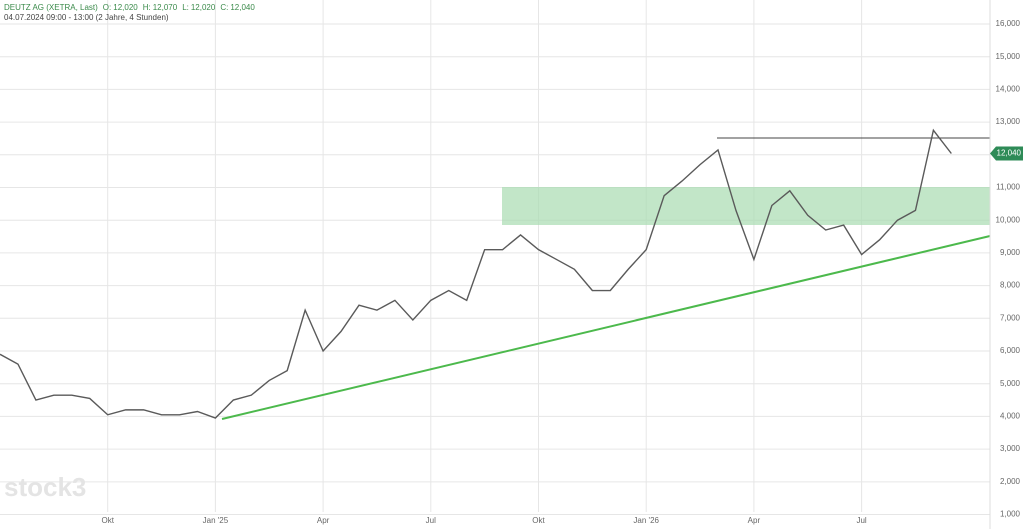  I want to click on ohlc-label: C:, so click(224, 7).